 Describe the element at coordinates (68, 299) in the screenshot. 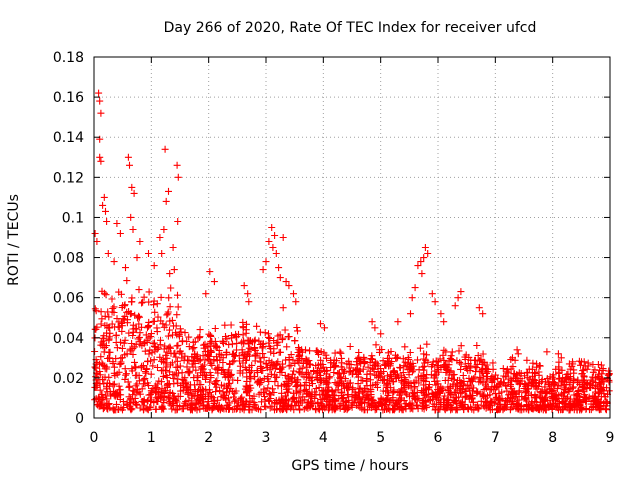

I see `y-tick-label: 0.06` at that location.